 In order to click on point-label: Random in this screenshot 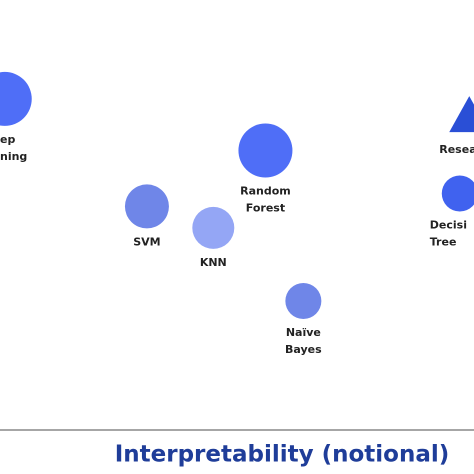, I will do `click(265, 191)`.